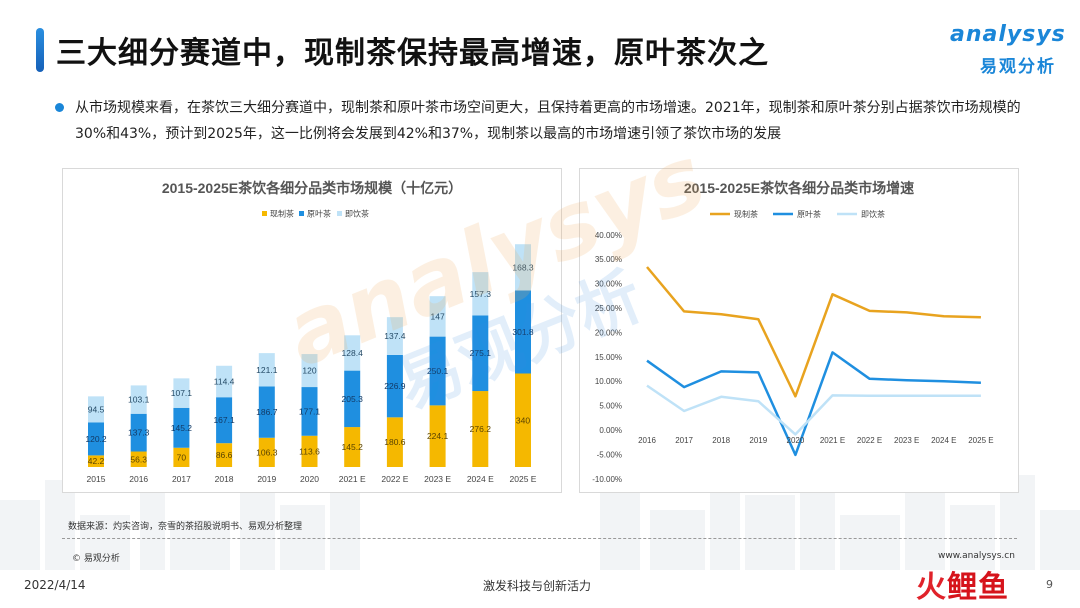  I want to click on bar-data-label: 250.1, so click(438, 371).